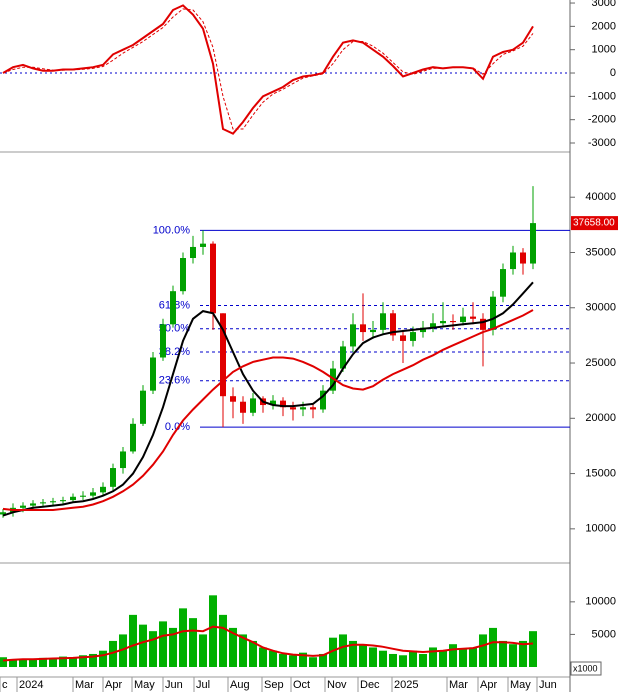 Image resolution: width=618 pixels, height=692 pixels. Describe the element at coordinates (174, 685) in the screenshot. I see `x-tick-label: Jun` at that location.